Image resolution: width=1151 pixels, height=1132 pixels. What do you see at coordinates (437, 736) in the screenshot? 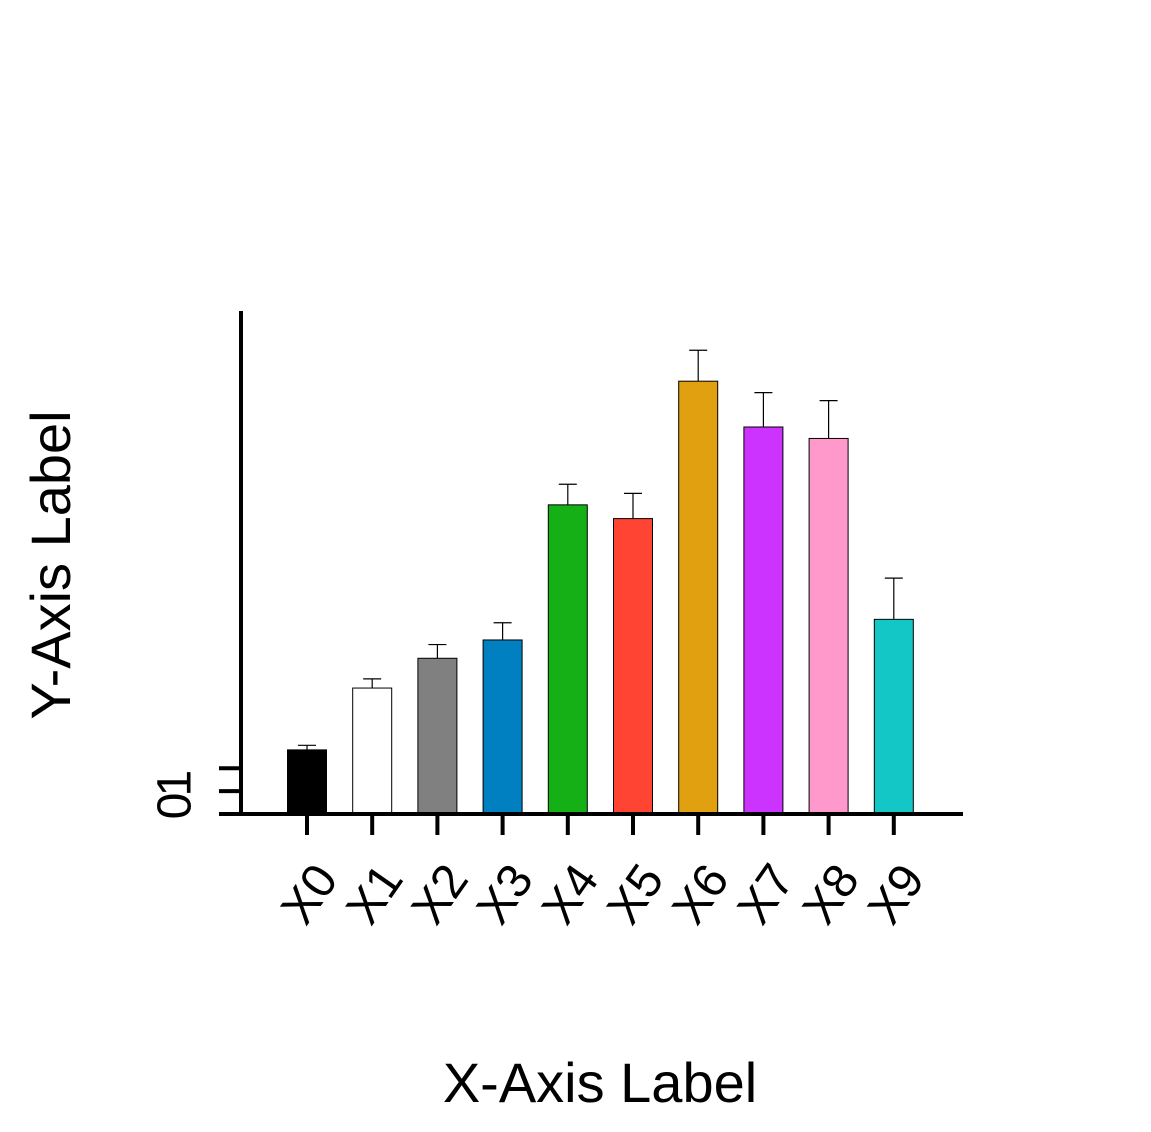
I see `bar-x2` at bounding box center [437, 736].